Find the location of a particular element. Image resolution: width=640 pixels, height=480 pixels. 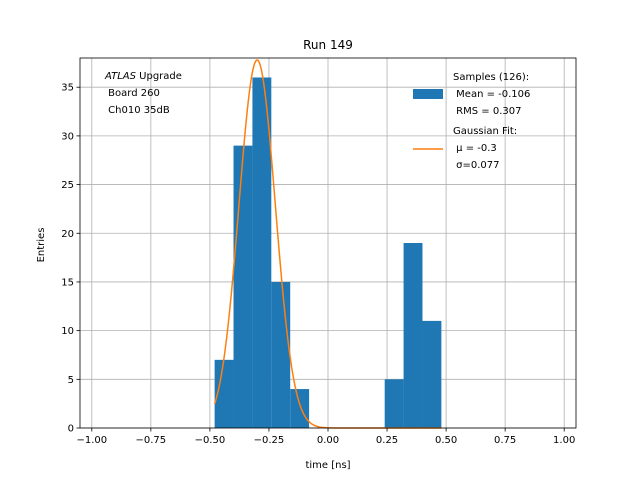

legend-hist-line-1: Samples (126): is located at coordinates (491, 77).